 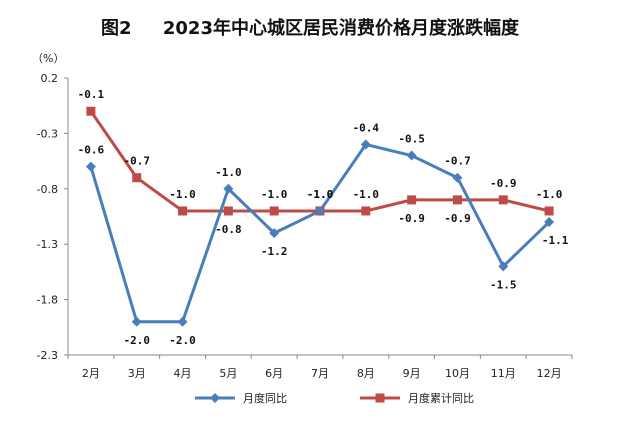 I want to click on x-tick-label: 4月, so click(x=183, y=373).